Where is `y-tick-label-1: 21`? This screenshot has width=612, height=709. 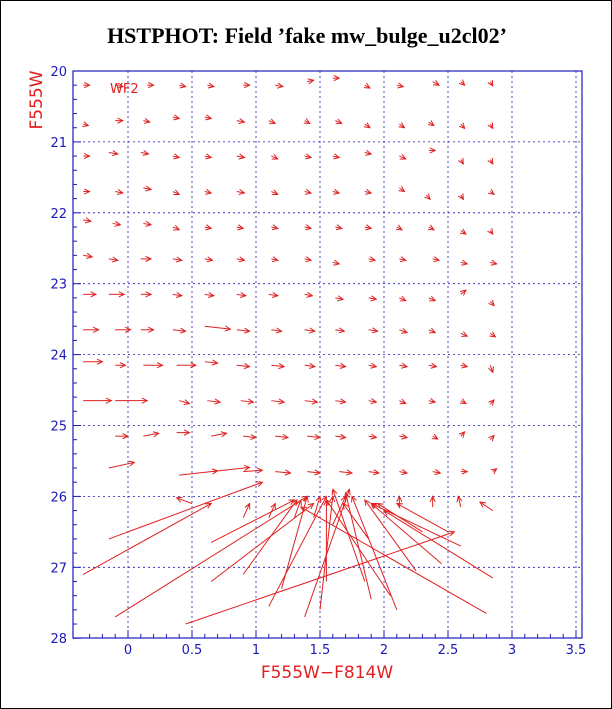 y-tick-label-1: 21 is located at coordinates (58, 143).